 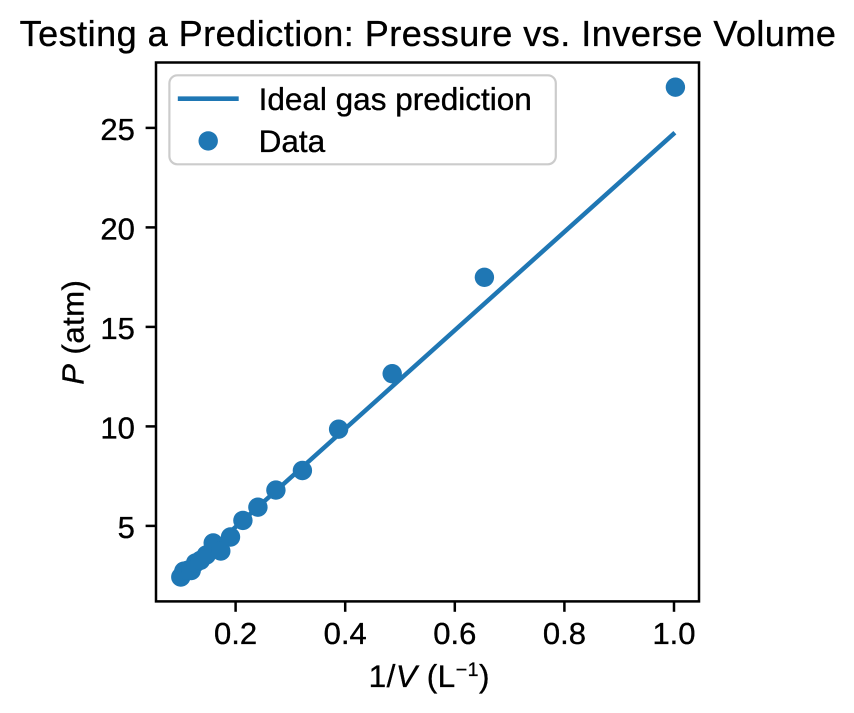 I want to click on svg-text: 0.2, so click(x=235, y=633).